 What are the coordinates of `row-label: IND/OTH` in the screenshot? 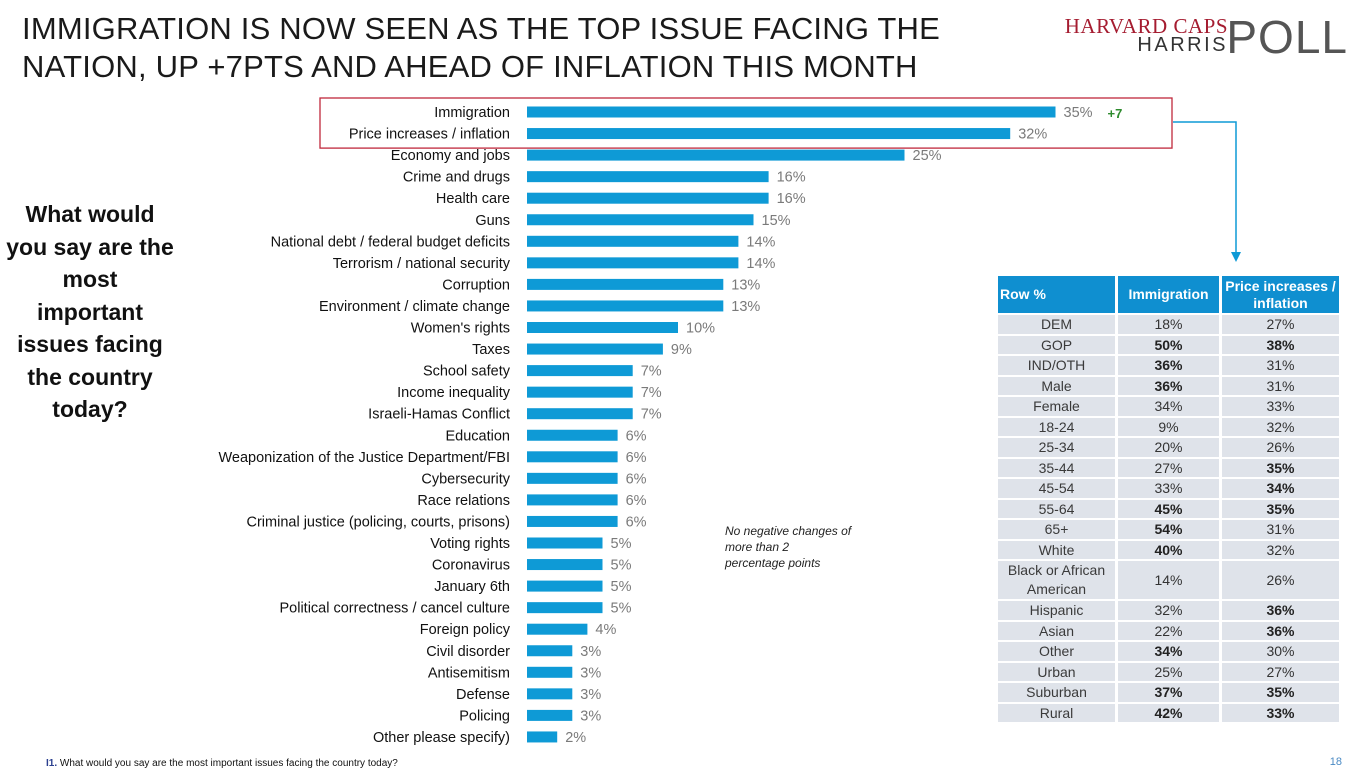 It's located at (1056, 365).